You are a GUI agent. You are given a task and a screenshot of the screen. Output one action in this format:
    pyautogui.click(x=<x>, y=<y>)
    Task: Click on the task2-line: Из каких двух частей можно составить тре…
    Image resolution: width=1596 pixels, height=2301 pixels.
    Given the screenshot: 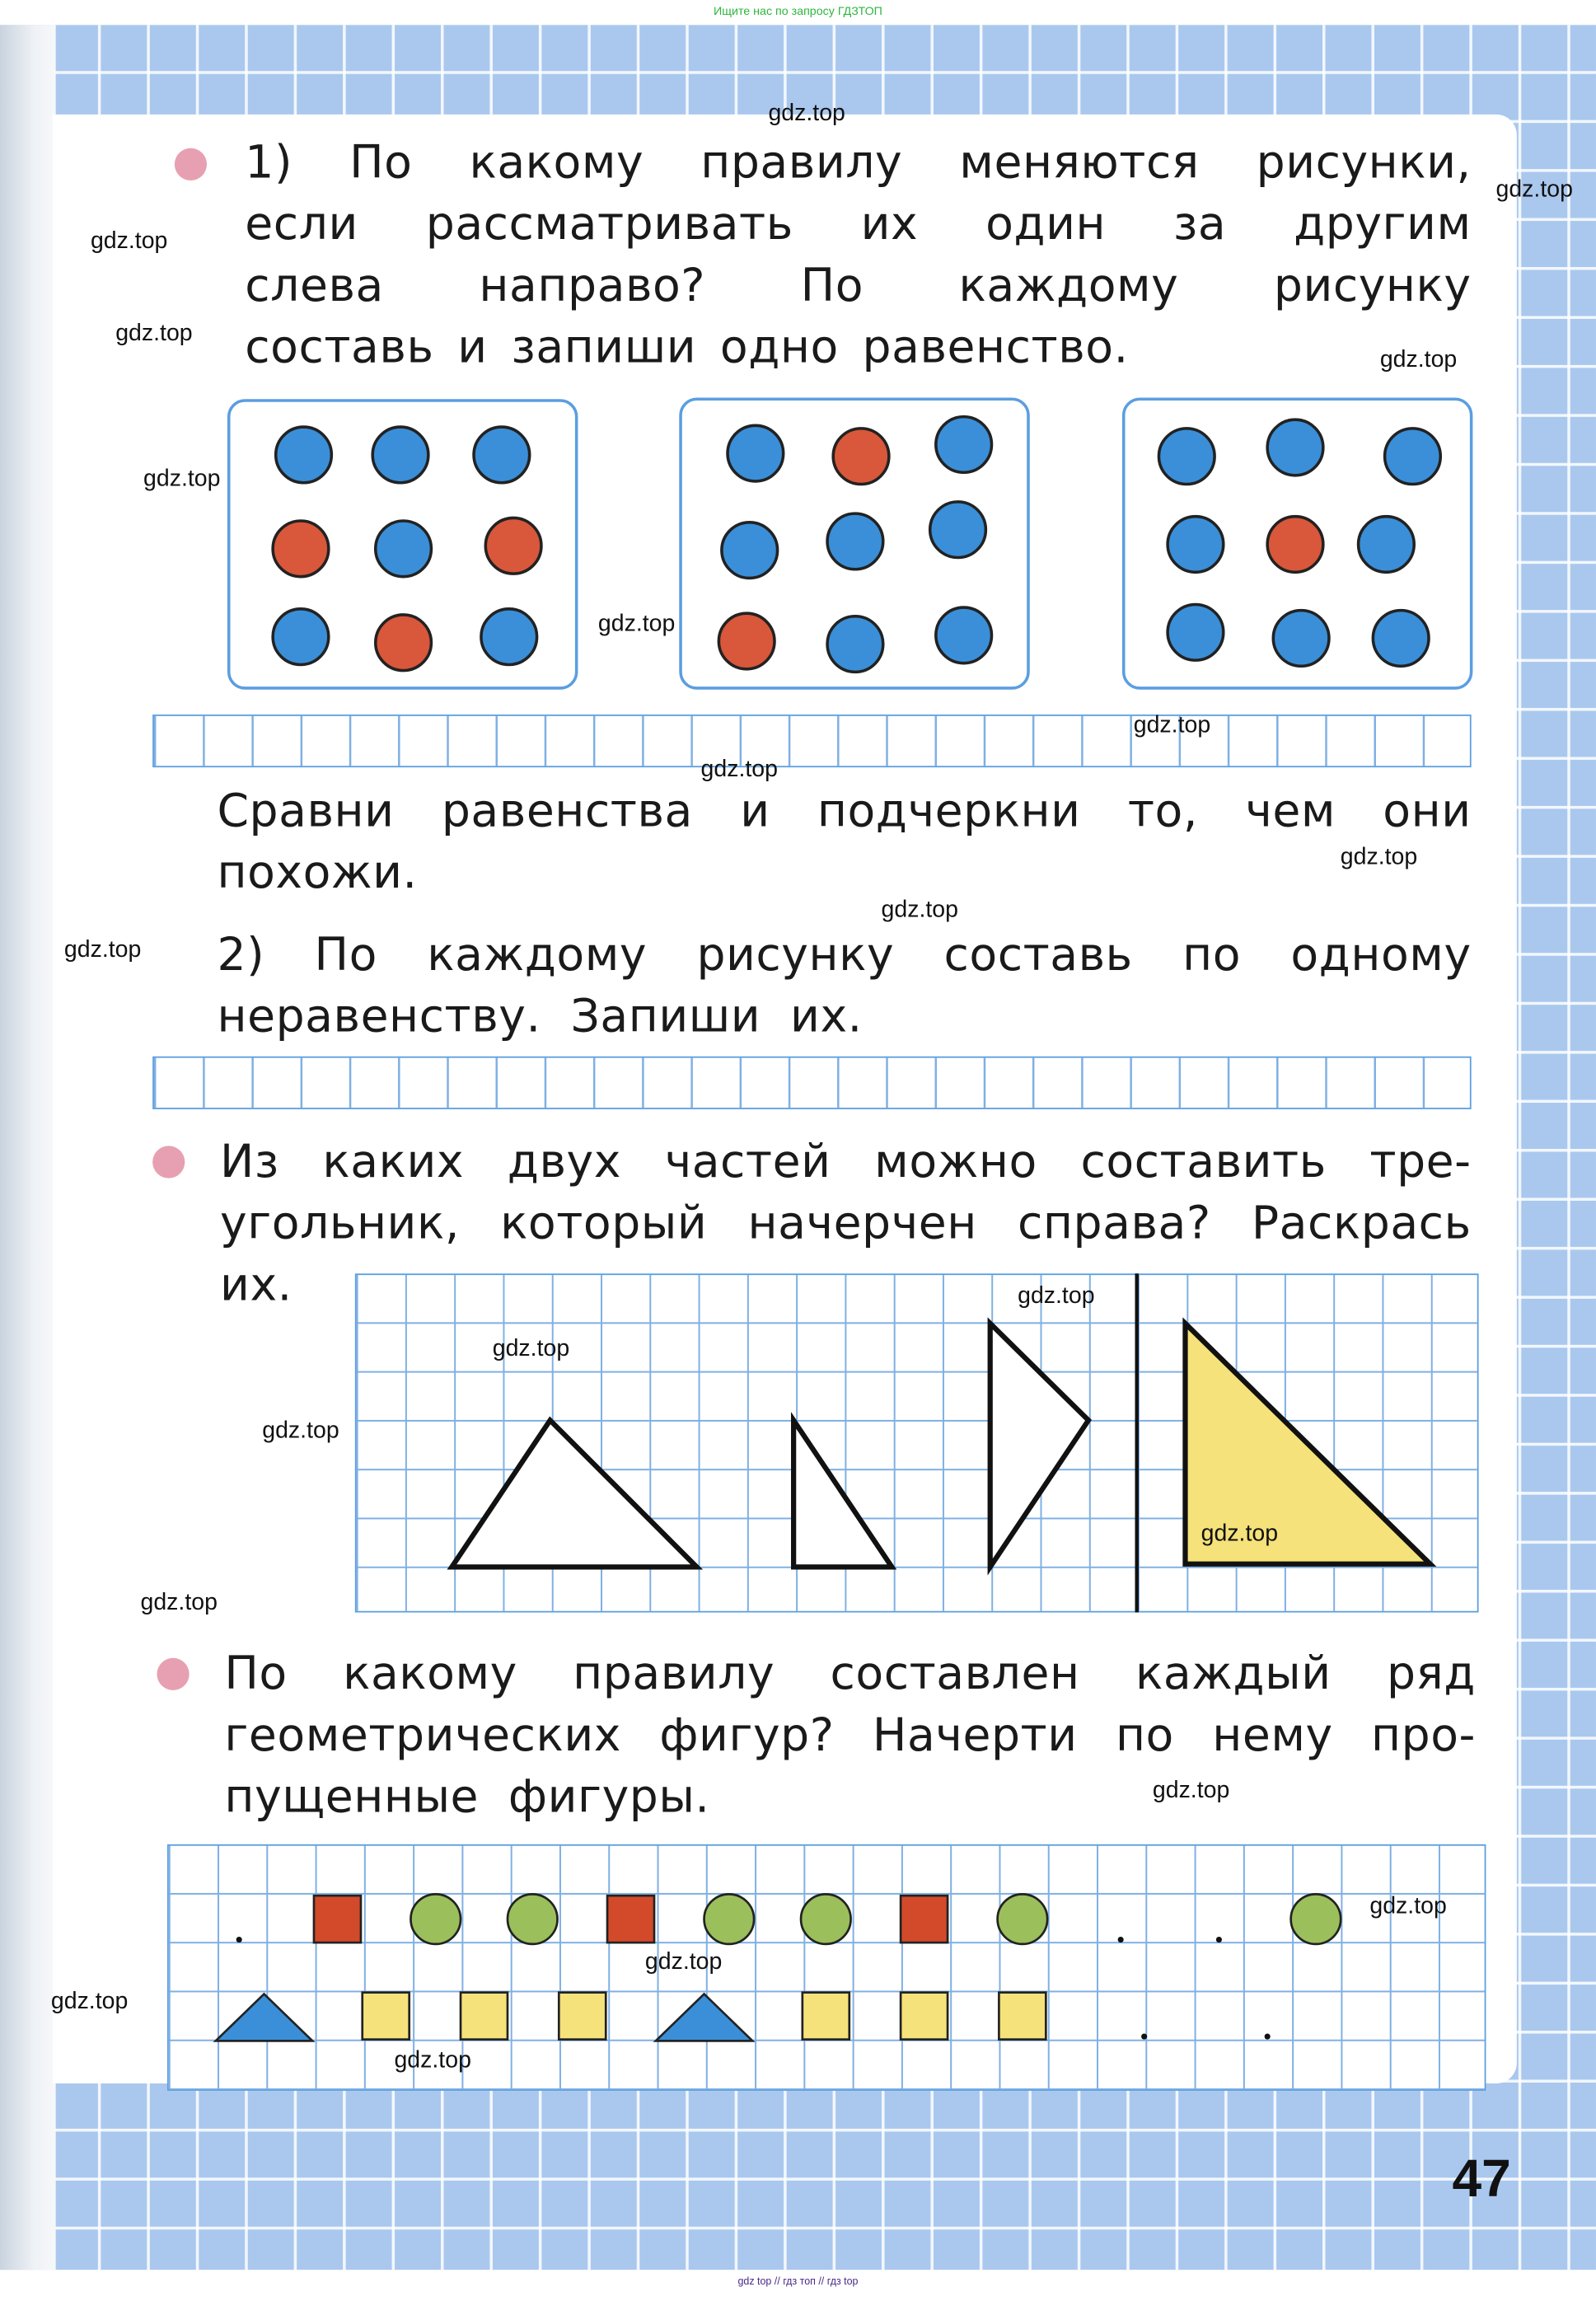 What is the action you would take?
    pyautogui.click(x=846, y=1162)
    